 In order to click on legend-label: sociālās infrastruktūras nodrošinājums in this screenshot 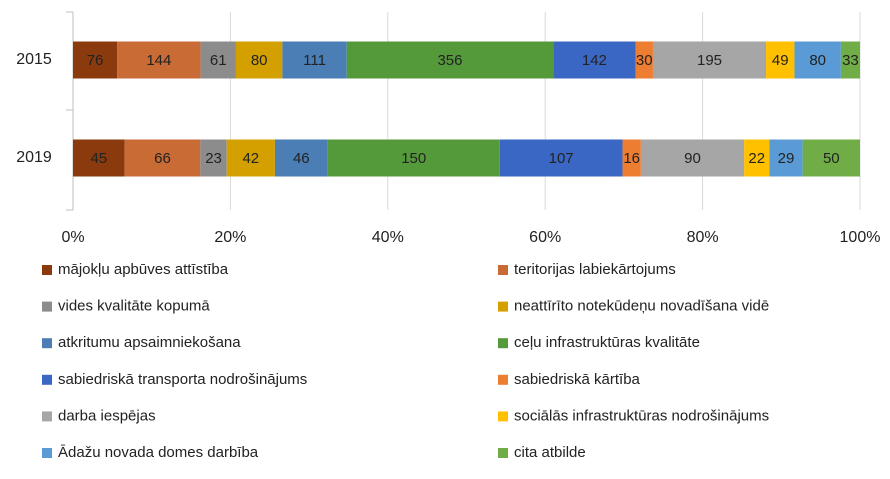, I will do `click(641, 415)`.